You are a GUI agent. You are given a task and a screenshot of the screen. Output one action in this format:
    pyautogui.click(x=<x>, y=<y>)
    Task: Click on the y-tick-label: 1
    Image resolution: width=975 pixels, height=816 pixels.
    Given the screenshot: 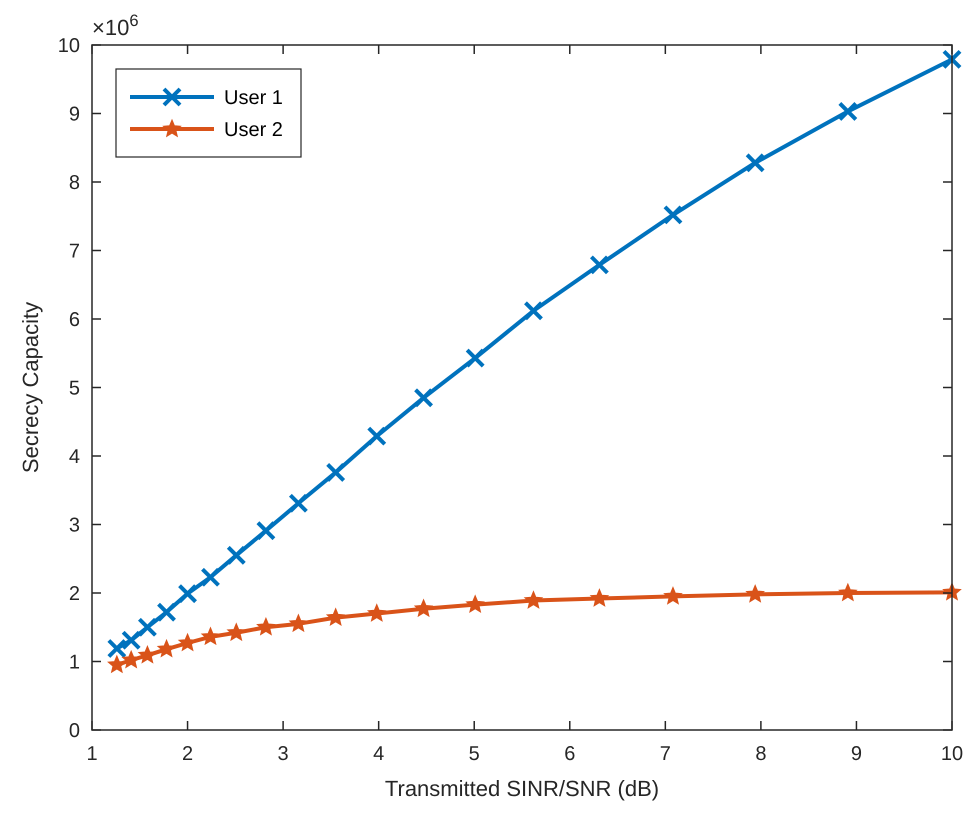 What is the action you would take?
    pyautogui.click(x=74, y=663)
    